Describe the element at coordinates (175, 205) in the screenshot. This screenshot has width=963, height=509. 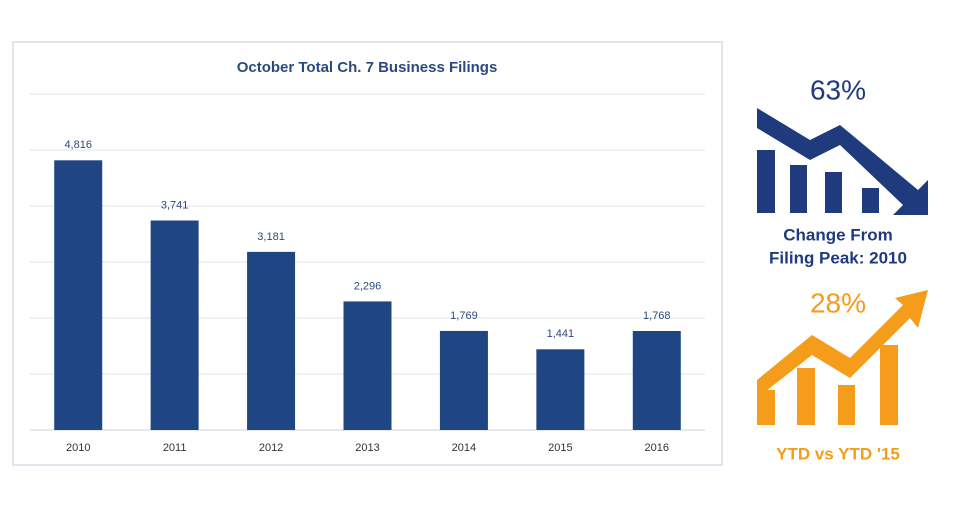
I see `value-label: 3,741` at that location.